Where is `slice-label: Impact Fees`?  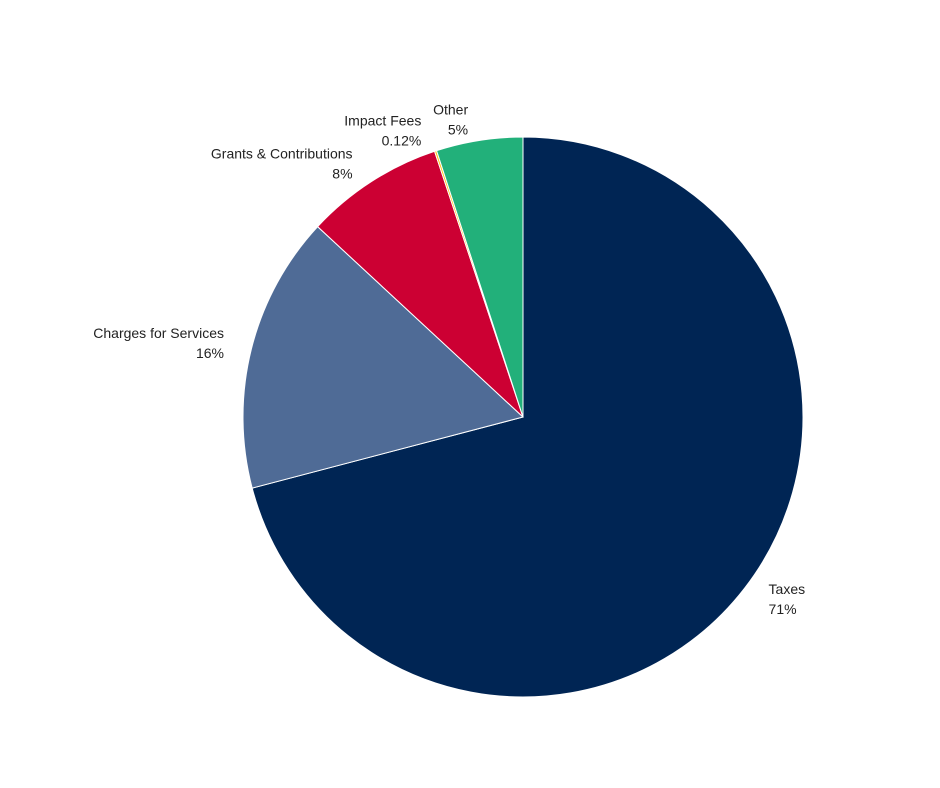
slice-label: Impact Fees is located at coordinates (382, 121).